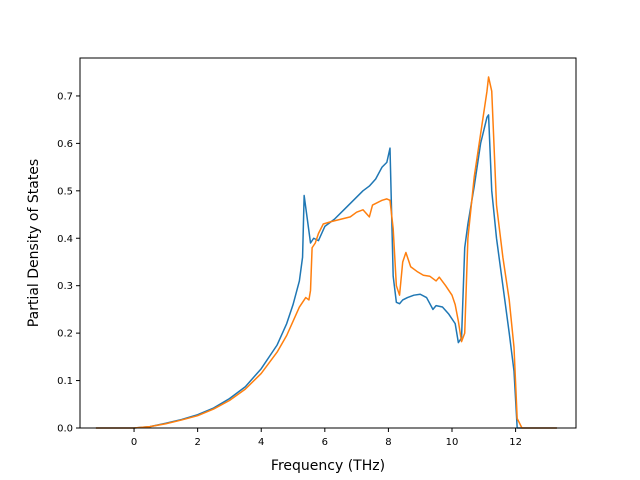 This screenshot has height=480, width=640. I want to click on y-tick-label: 0.6, so click(65, 144).